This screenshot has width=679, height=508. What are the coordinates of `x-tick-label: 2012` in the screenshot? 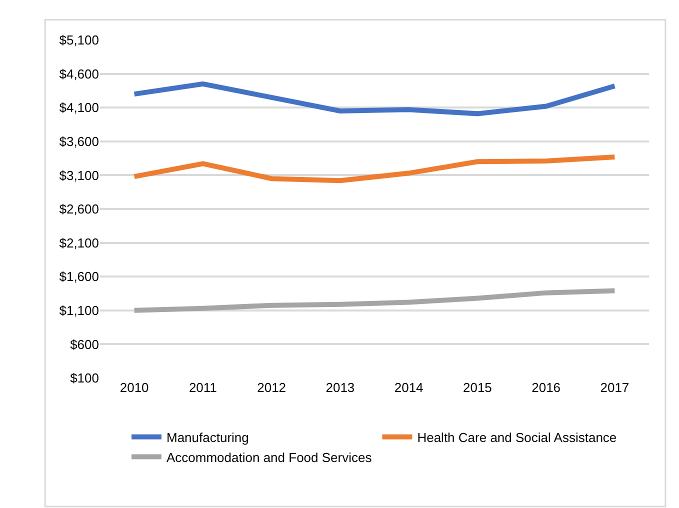 It's located at (271, 387).